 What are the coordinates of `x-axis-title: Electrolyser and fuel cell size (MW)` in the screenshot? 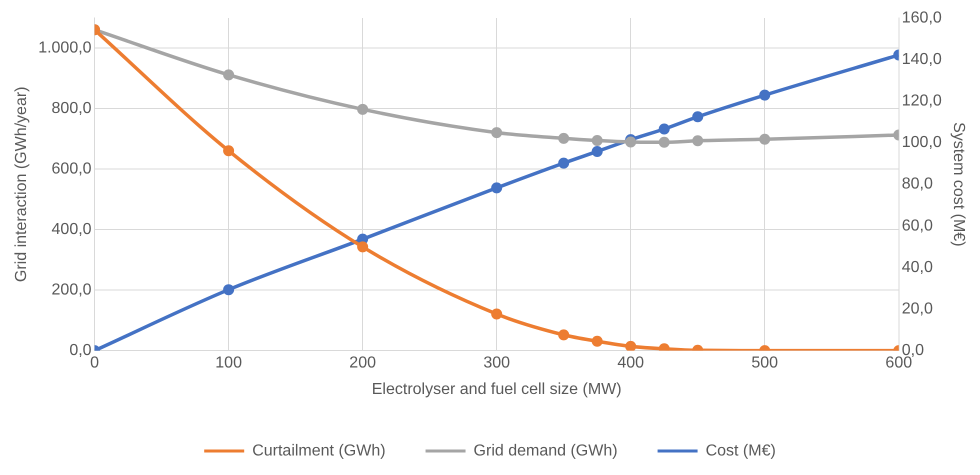 It's located at (497, 389).